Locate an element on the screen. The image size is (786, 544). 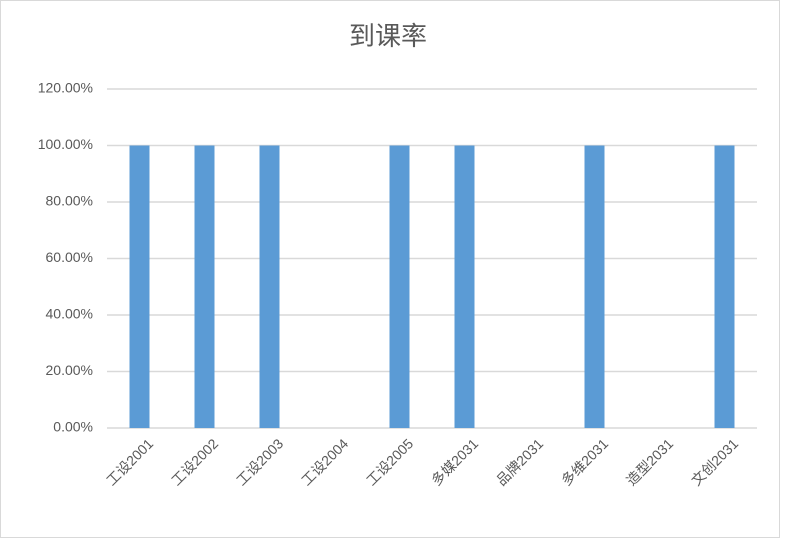
y-tick-label: 120.00% is located at coordinates (65, 88).